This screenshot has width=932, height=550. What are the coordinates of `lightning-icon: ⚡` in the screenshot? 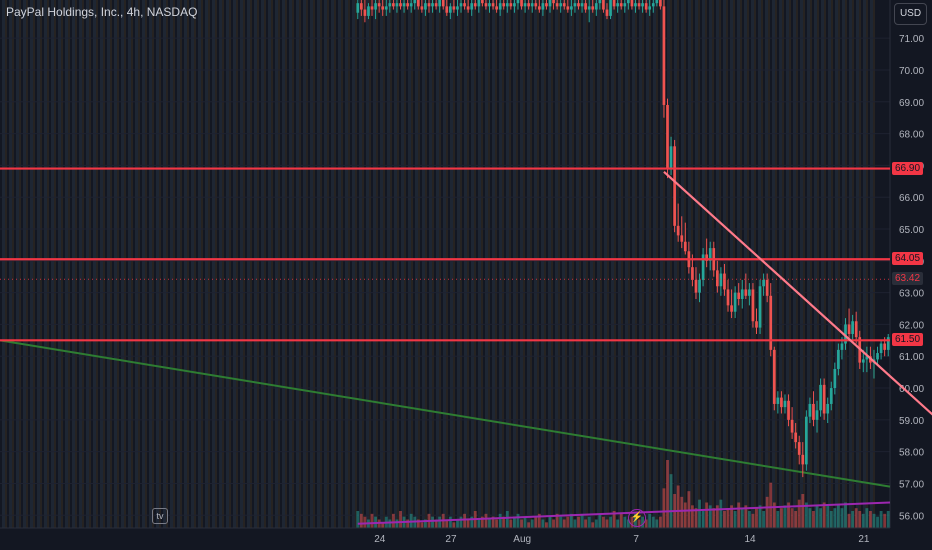 It's located at (637, 518).